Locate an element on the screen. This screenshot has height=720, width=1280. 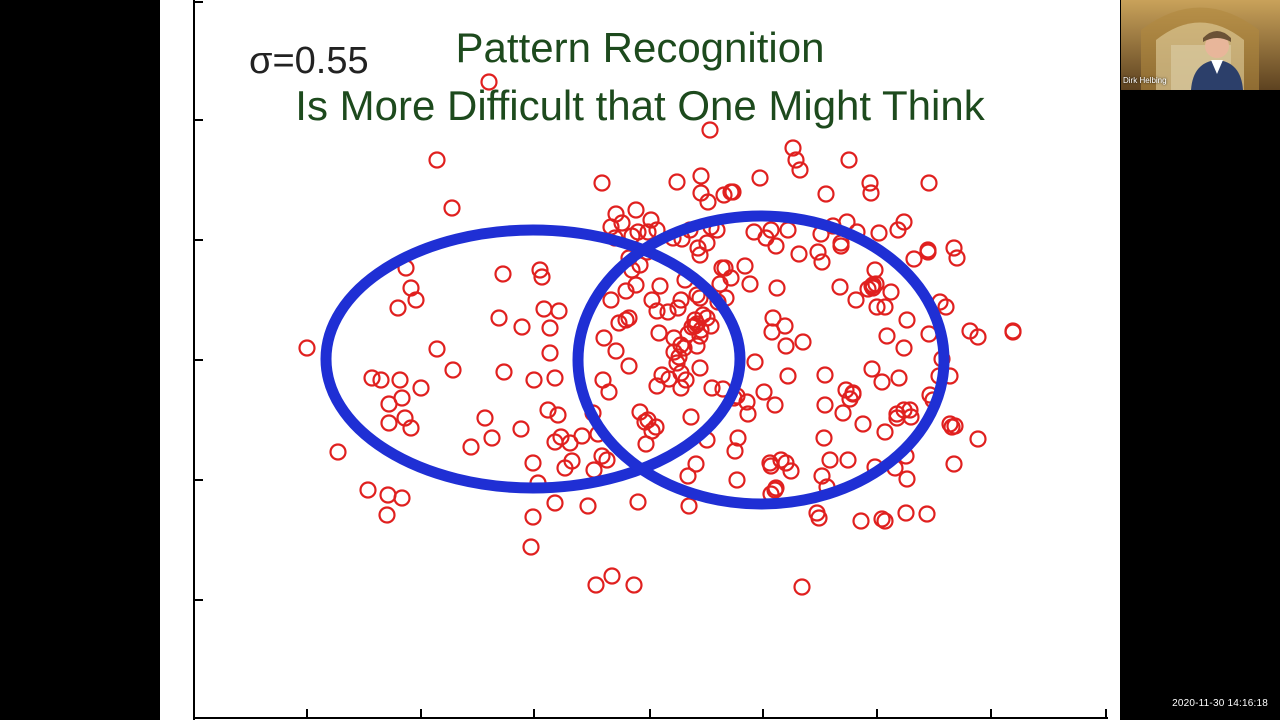
participant-video-tile: Dirk Helbing is located at coordinates (1200, 45).